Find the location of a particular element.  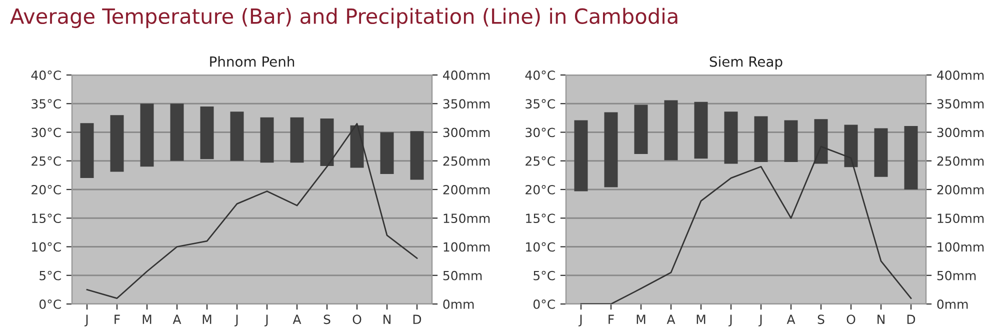

chart-subtitle: Siem Reap is located at coordinates (746, 63).